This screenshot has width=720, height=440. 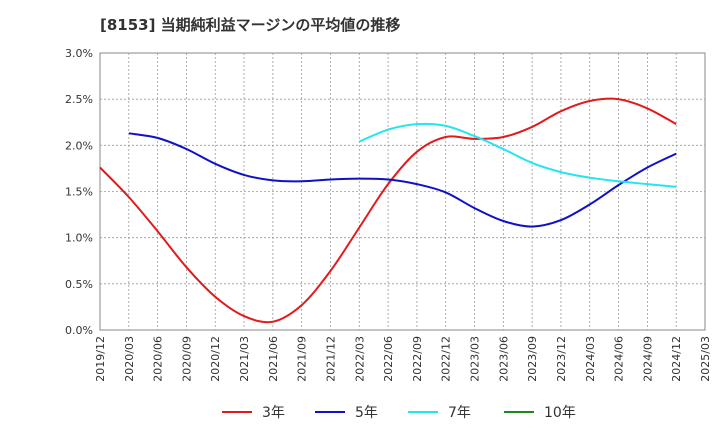 I want to click on y-axis-ticks: 0.0% 0.5% 1.0% 1.5% 2.0% 2.5% 3.0%, so click(x=79, y=192).